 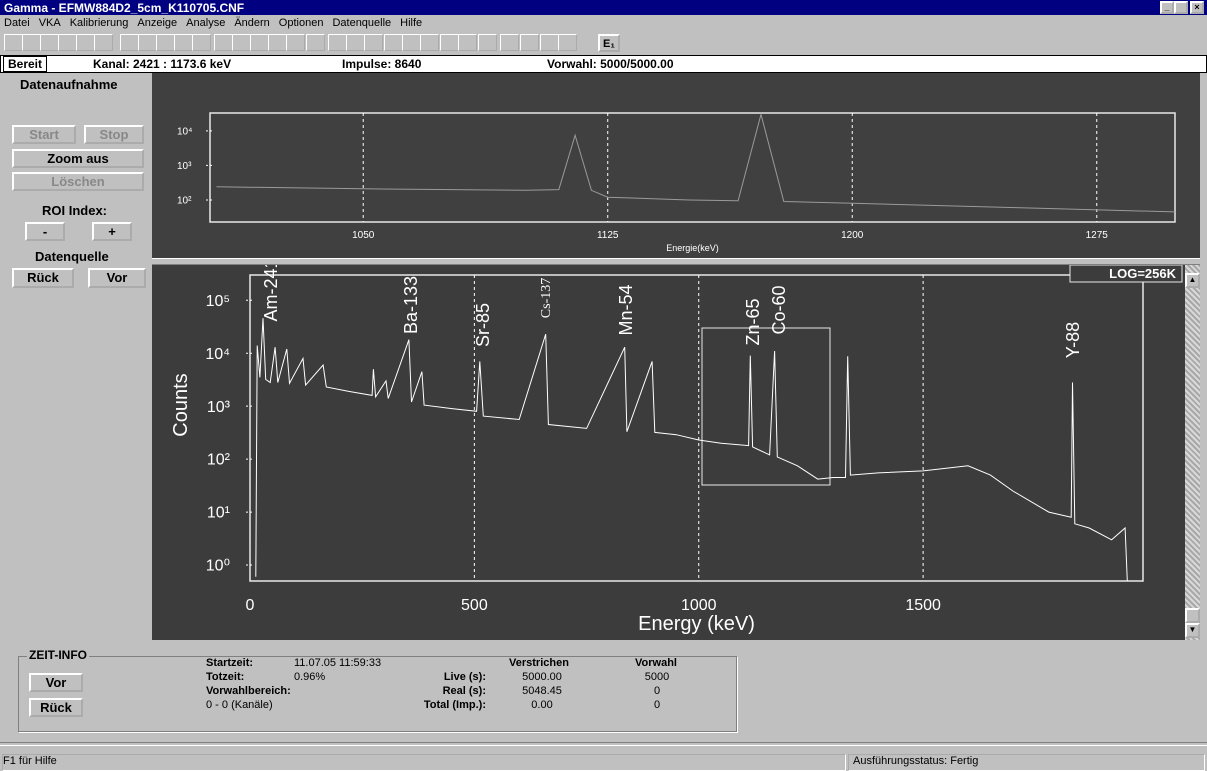 I want to click on start-button: Start, so click(x=44, y=134).